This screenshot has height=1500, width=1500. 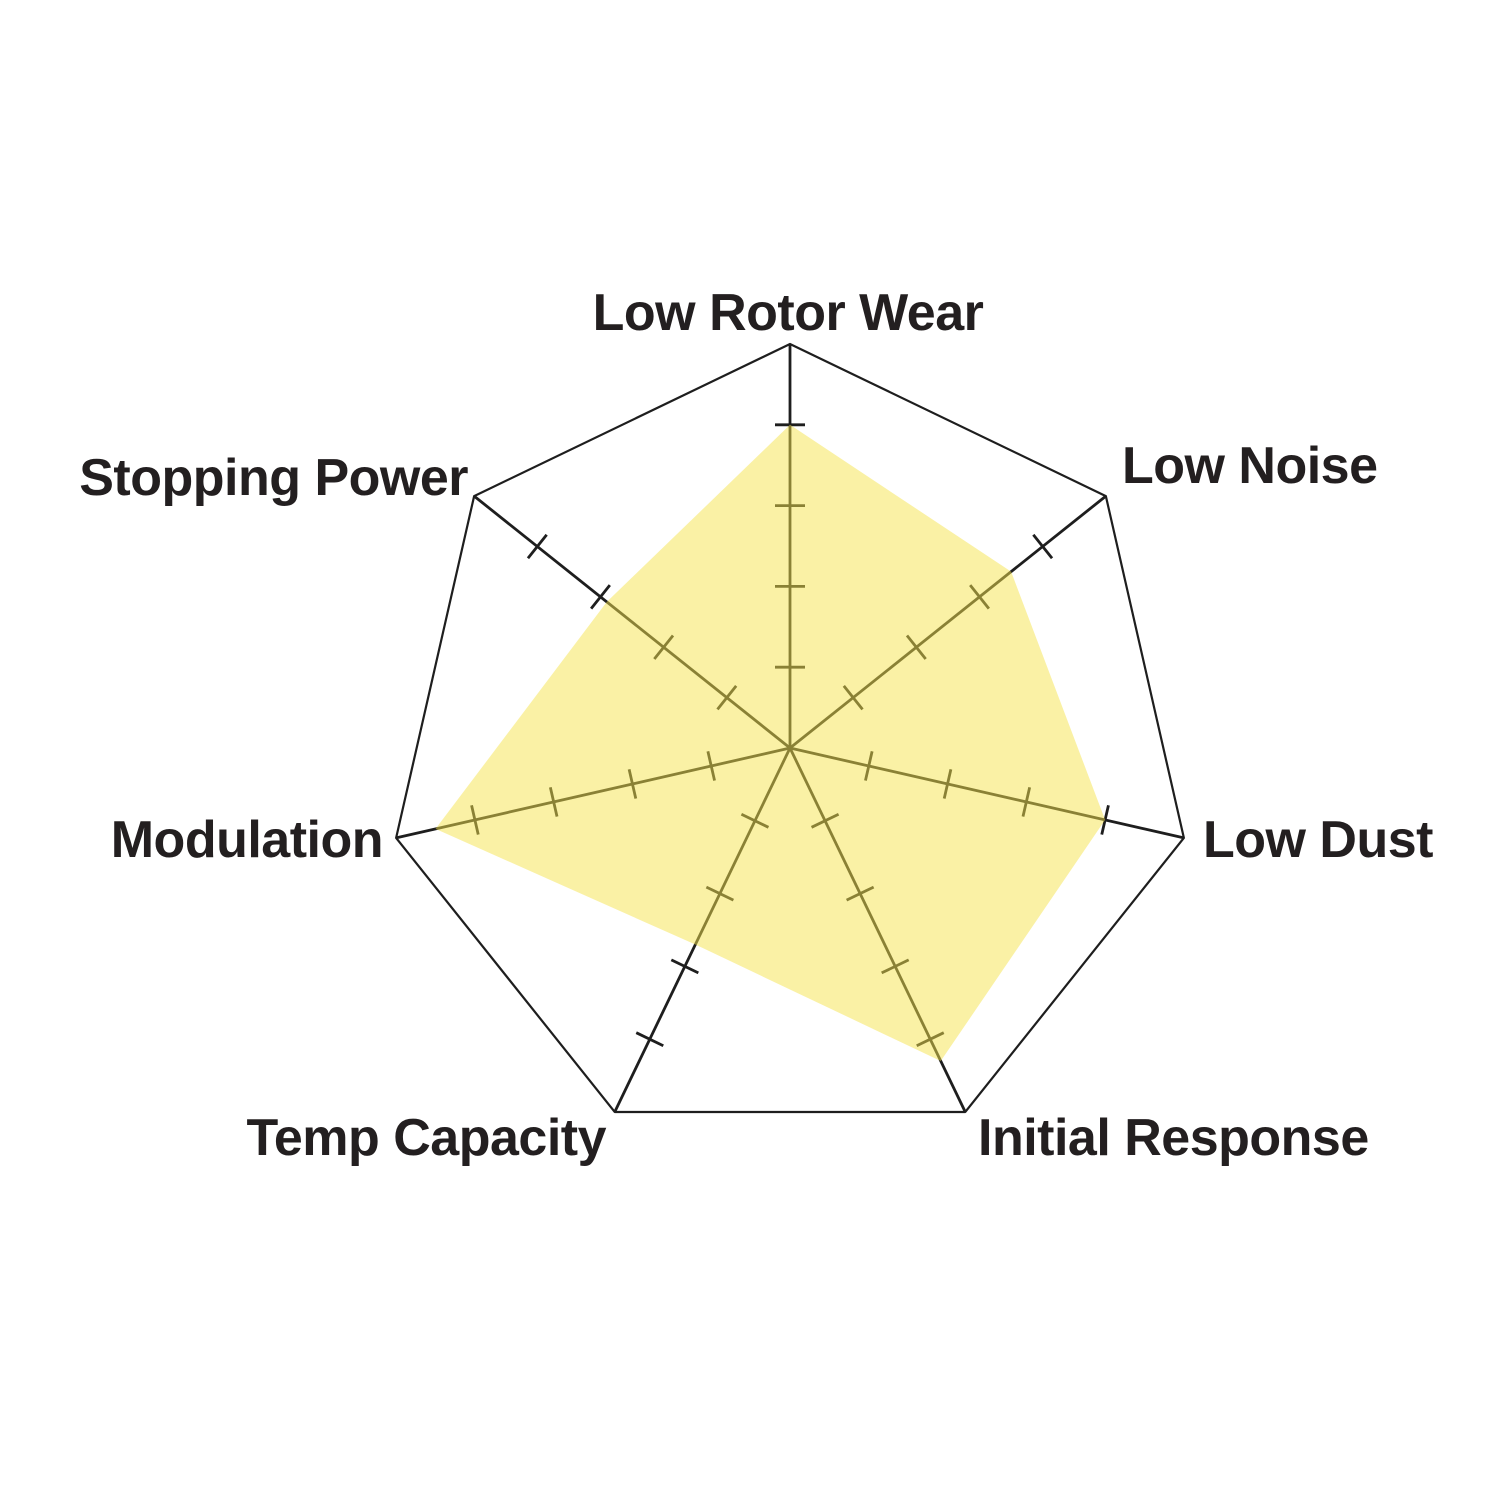 I want to click on axis-label-modulation: Modulation, so click(x=247, y=840).